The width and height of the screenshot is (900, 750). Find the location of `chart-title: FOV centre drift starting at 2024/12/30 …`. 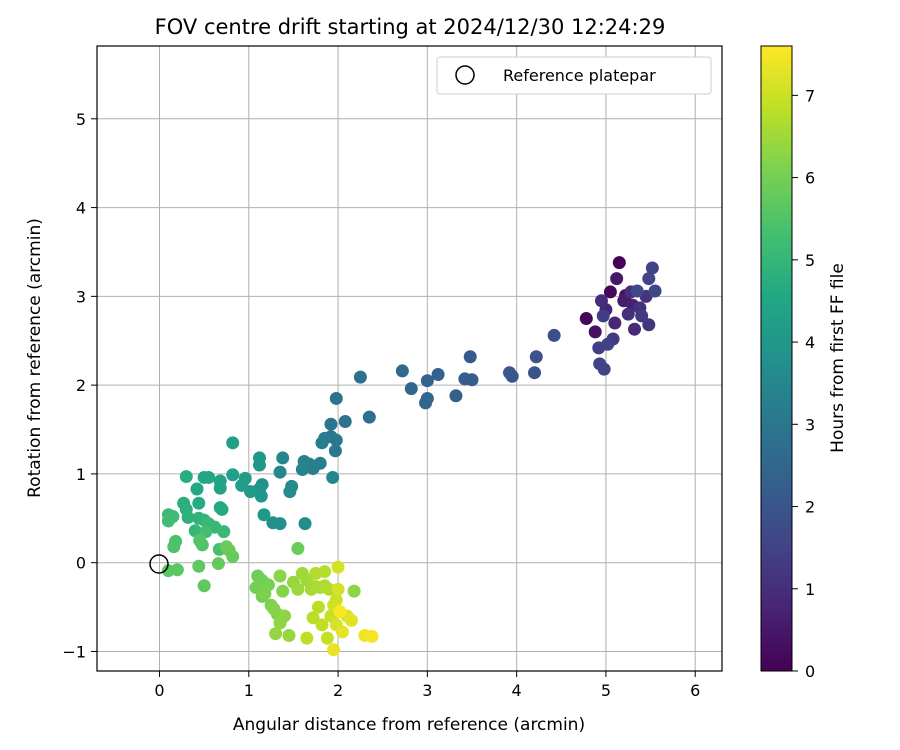

chart-title: FOV centre drift starting at 2024/12/30 … is located at coordinates (410, 27).